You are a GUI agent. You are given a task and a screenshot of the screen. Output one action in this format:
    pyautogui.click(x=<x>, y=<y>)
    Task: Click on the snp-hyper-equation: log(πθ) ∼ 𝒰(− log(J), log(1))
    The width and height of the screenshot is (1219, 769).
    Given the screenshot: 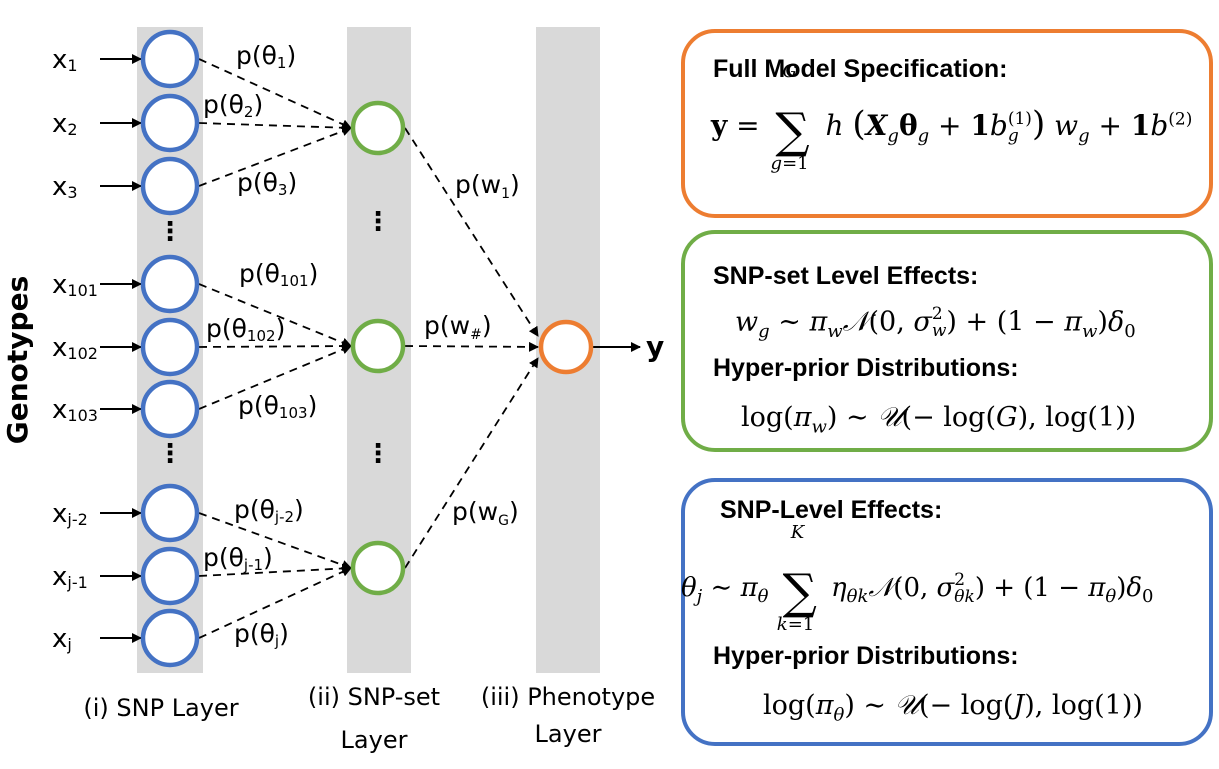 What is the action you would take?
    pyautogui.click(x=953, y=708)
    